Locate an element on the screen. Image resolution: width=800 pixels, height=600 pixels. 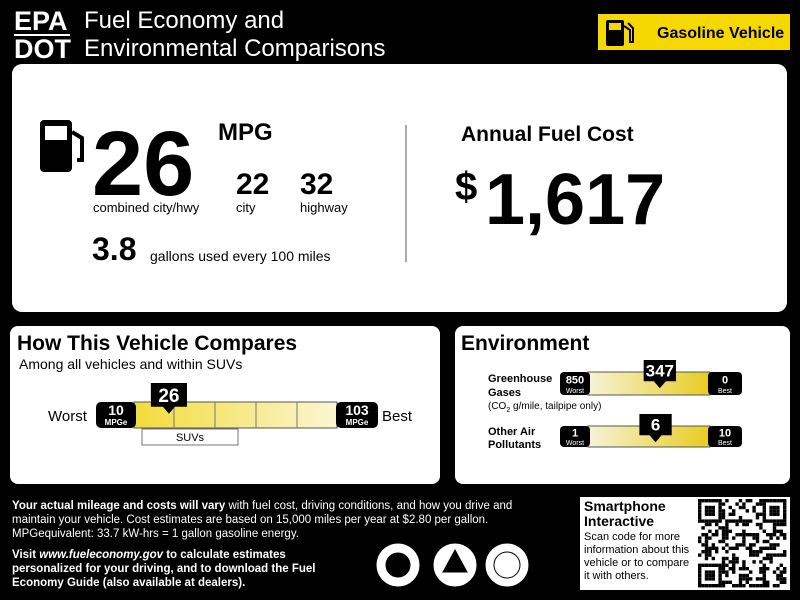
marker-value: 6 is located at coordinates (655, 424).